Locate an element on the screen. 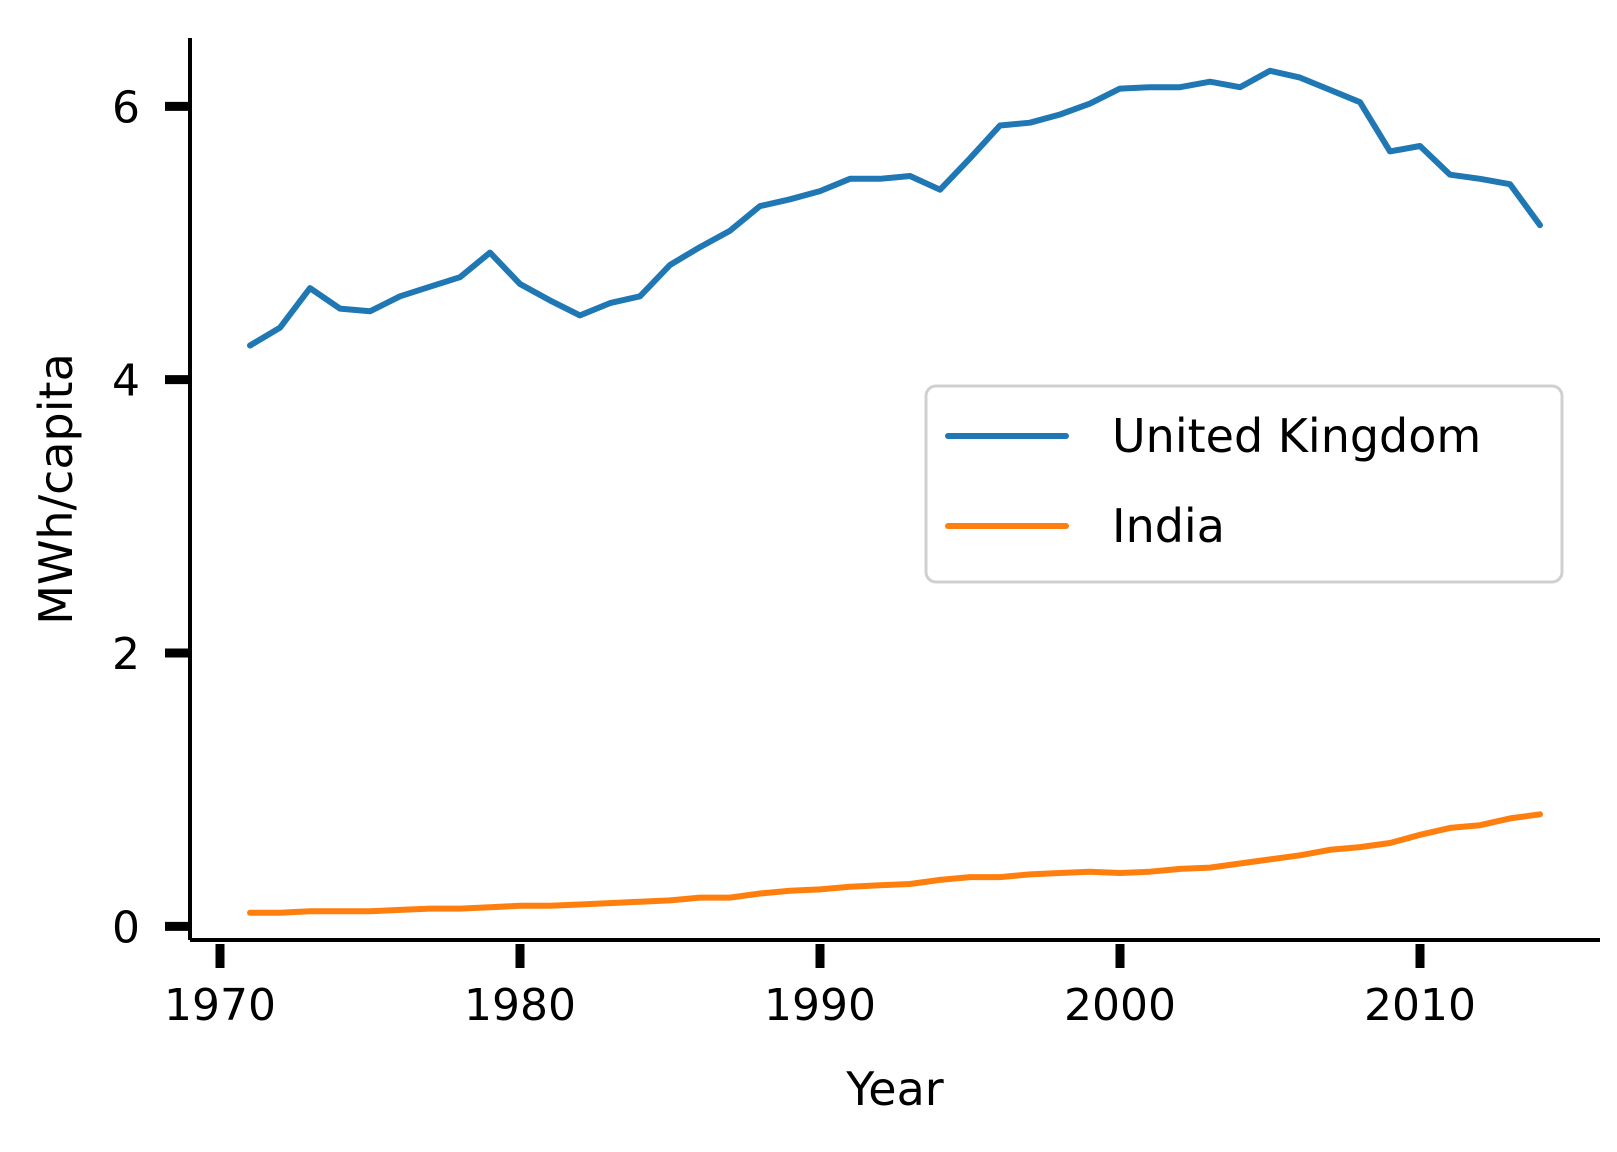 The image size is (1617, 1152). y-tick-label: 0 is located at coordinates (126, 927).